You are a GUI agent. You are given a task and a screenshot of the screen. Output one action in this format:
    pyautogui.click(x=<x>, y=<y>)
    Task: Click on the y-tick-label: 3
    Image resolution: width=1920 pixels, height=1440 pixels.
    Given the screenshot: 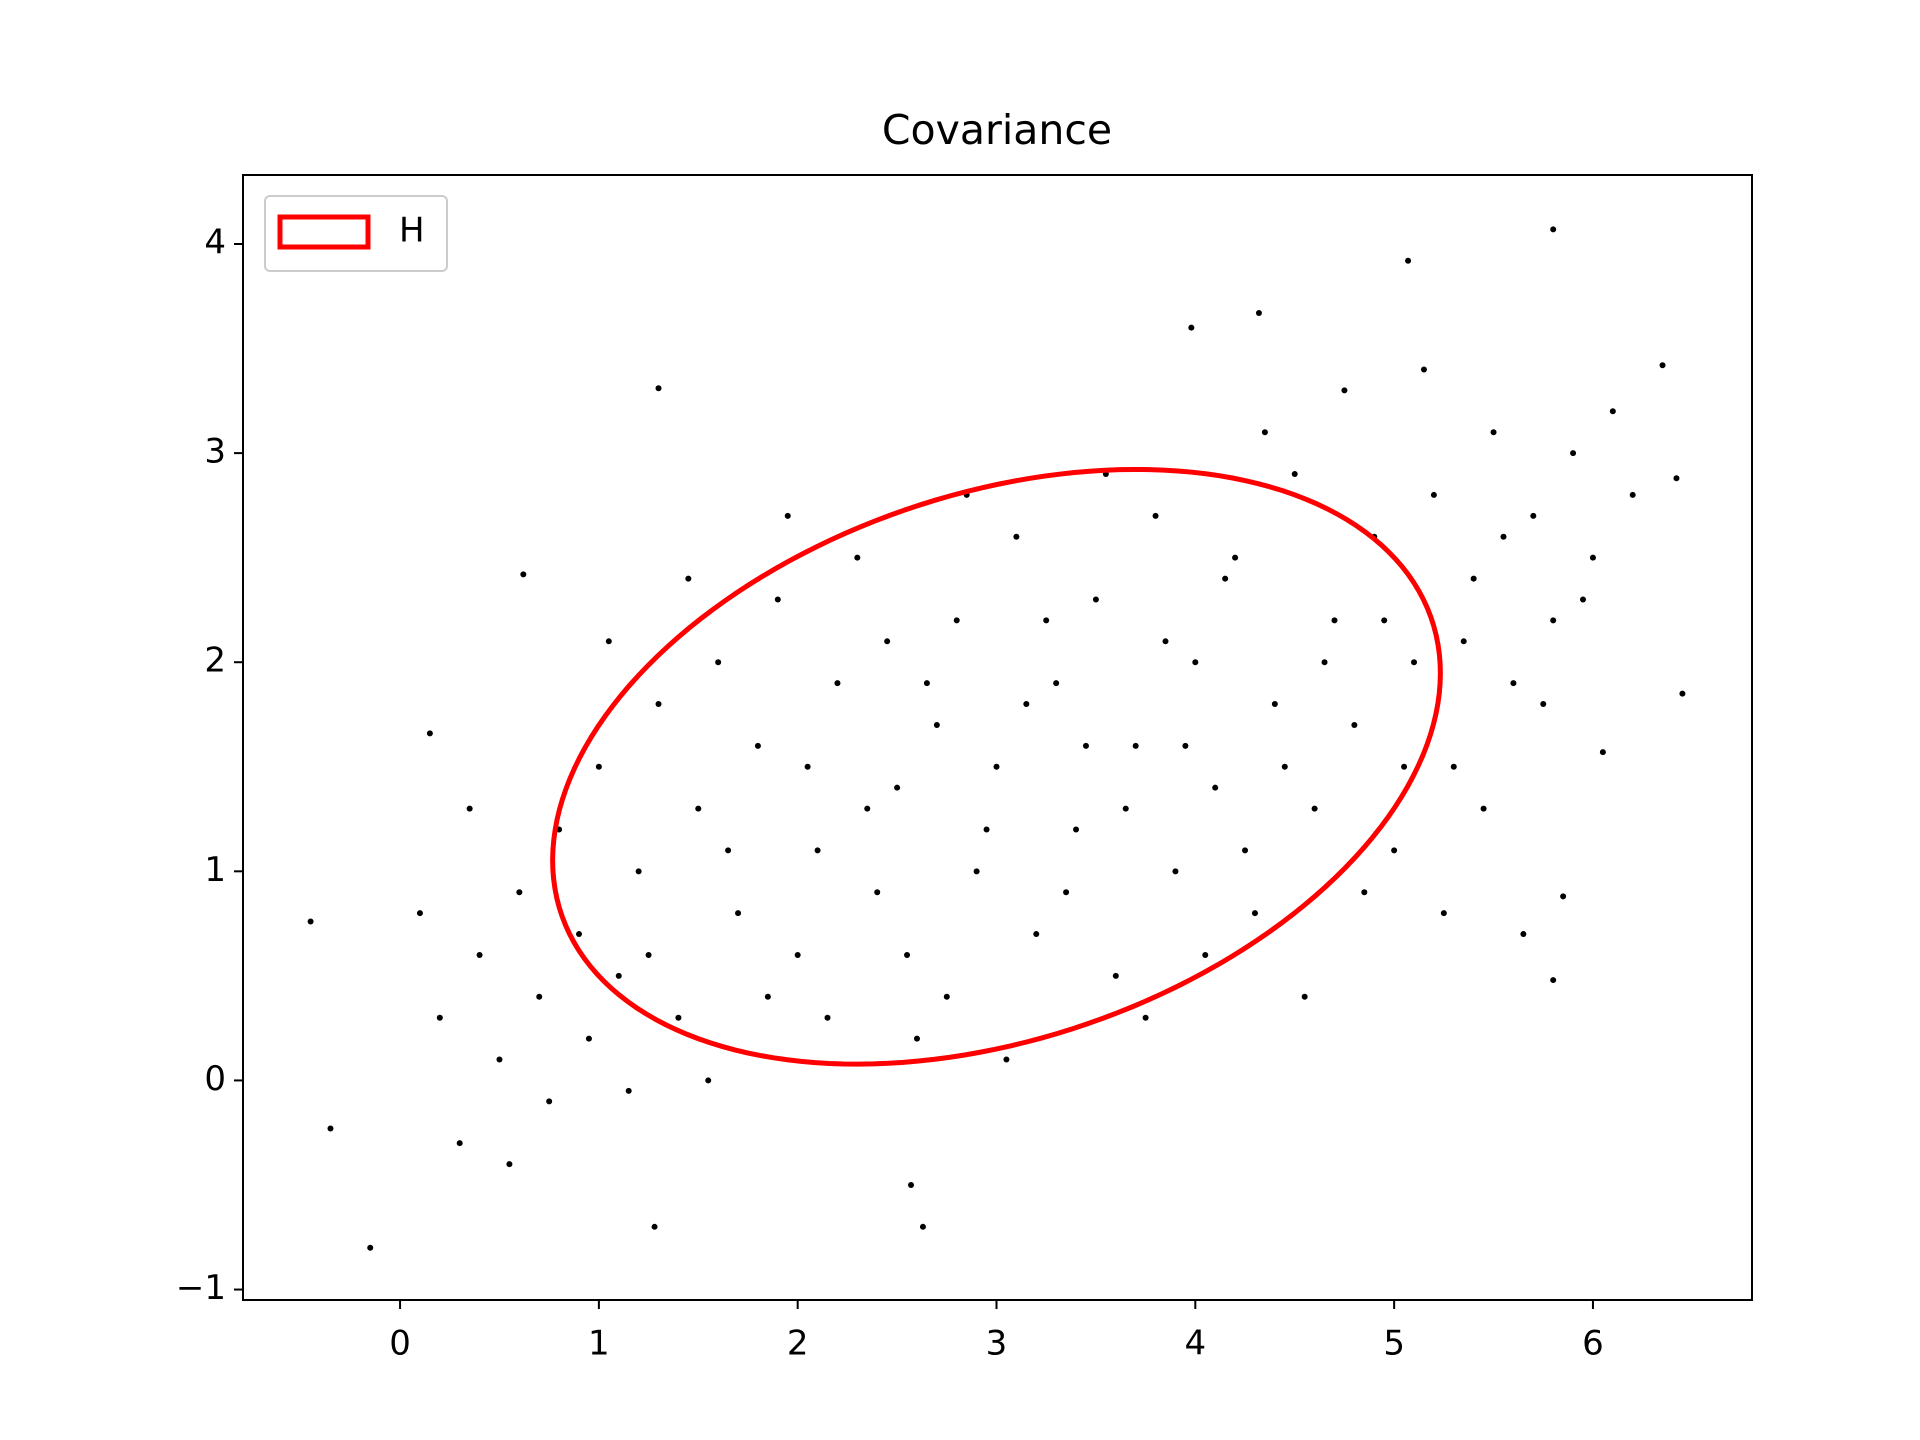 What is the action you would take?
    pyautogui.click(x=215, y=452)
    